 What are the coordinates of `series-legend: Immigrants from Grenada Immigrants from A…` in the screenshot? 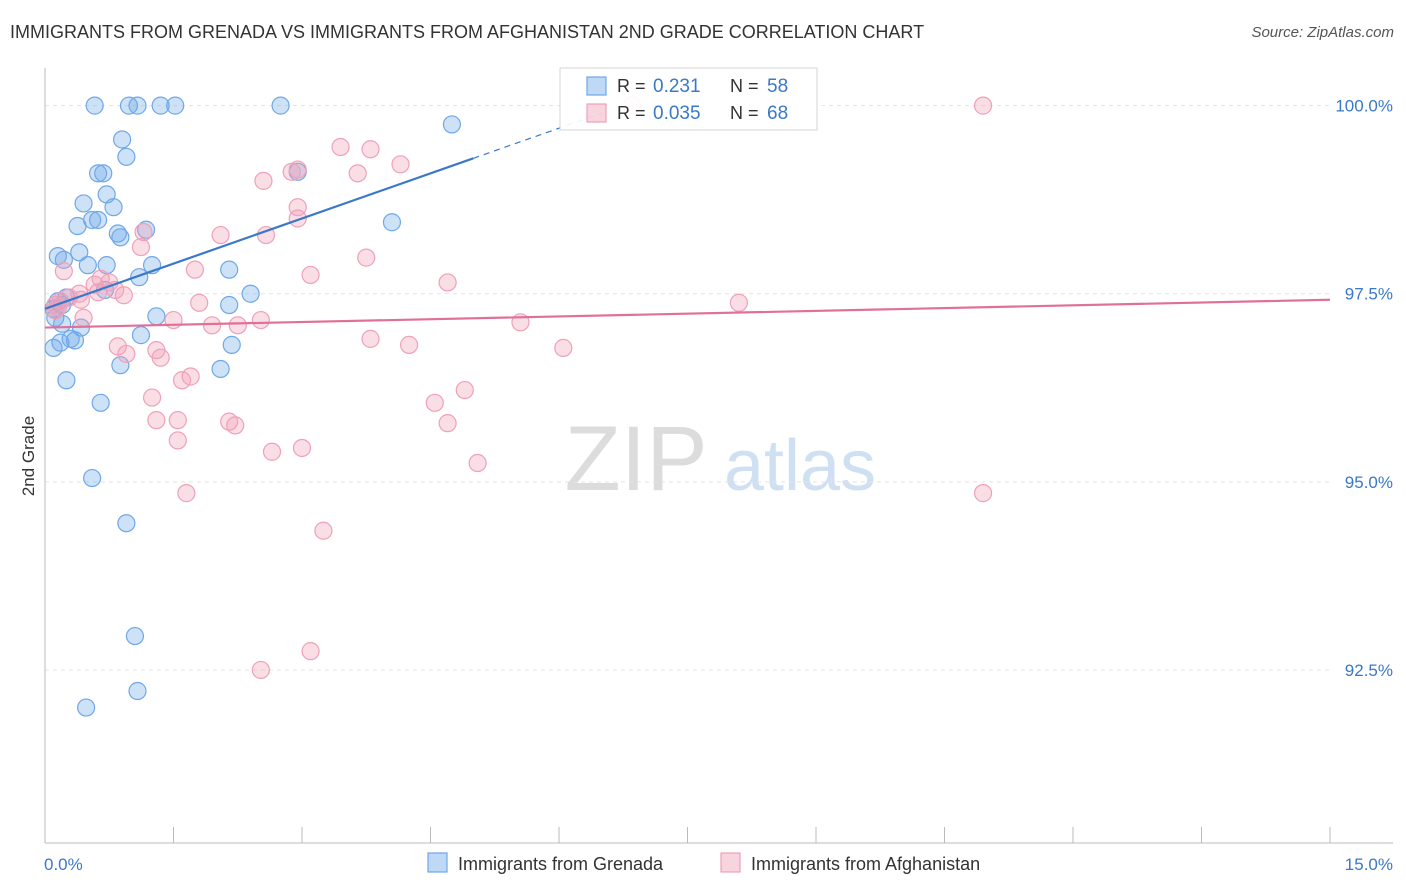 It's located at (703, 863).